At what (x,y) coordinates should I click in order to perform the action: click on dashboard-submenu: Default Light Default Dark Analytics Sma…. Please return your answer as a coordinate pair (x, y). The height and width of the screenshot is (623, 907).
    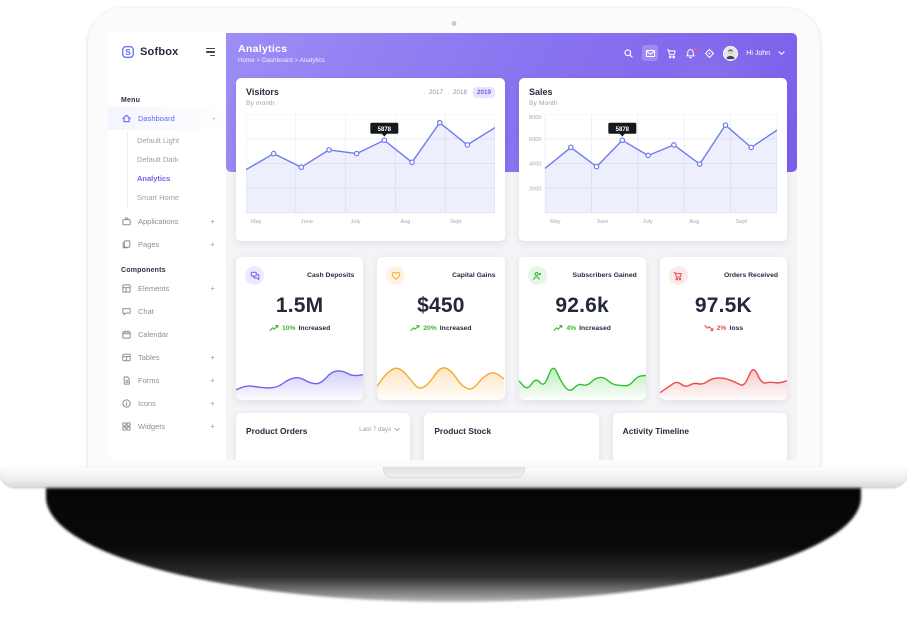
    Looking at the image, I should click on (176, 169).